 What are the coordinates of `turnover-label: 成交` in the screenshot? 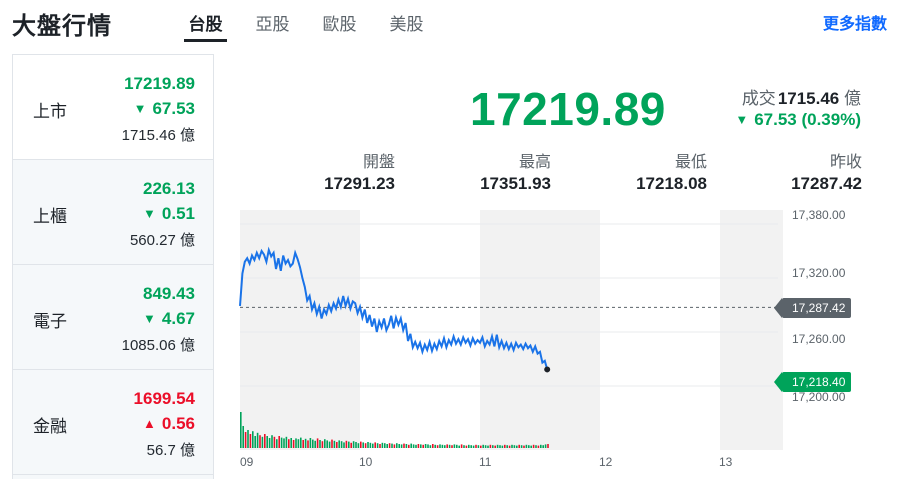 It's located at (758, 98).